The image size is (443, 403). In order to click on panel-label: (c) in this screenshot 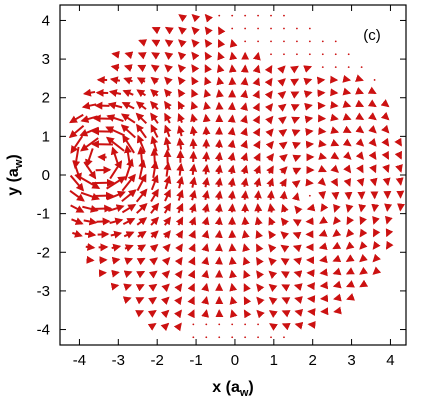, I will do `click(372, 35)`.